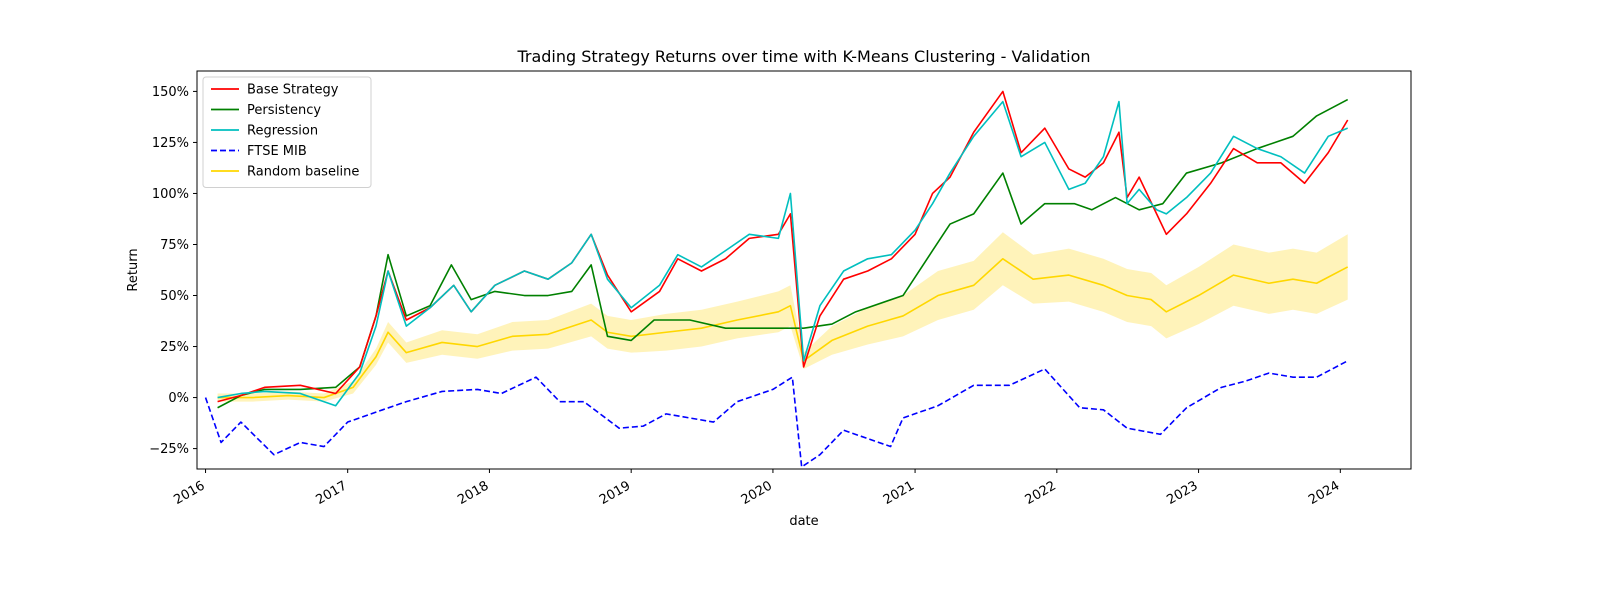 This screenshot has height=600, width=1600. Describe the element at coordinates (776, 414) in the screenshot. I see `ftse-mib-line` at that location.